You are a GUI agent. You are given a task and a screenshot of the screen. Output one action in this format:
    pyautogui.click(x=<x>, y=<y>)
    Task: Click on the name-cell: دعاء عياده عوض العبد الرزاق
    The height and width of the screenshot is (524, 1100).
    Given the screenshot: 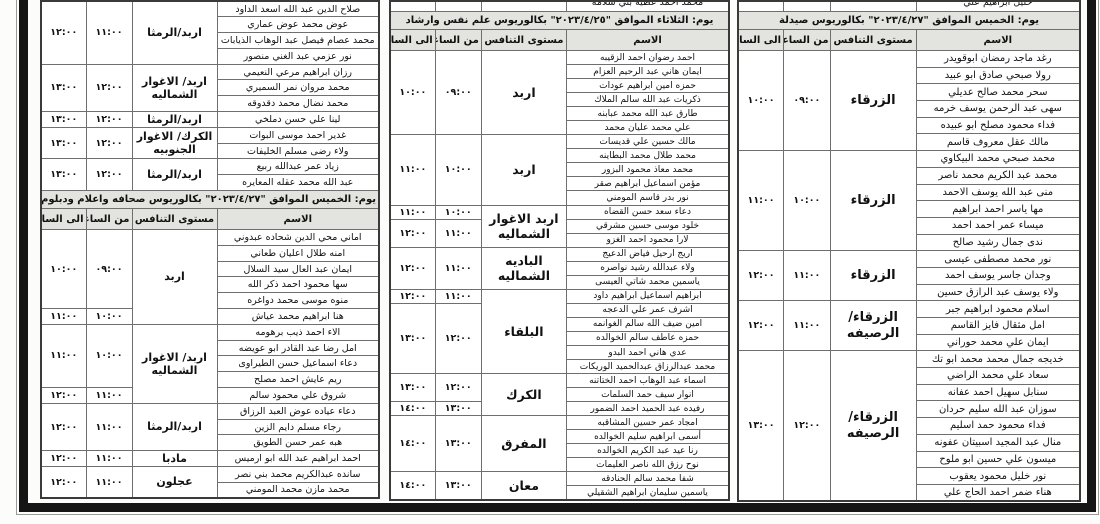 What is the action you would take?
    pyautogui.click(x=298, y=411)
    